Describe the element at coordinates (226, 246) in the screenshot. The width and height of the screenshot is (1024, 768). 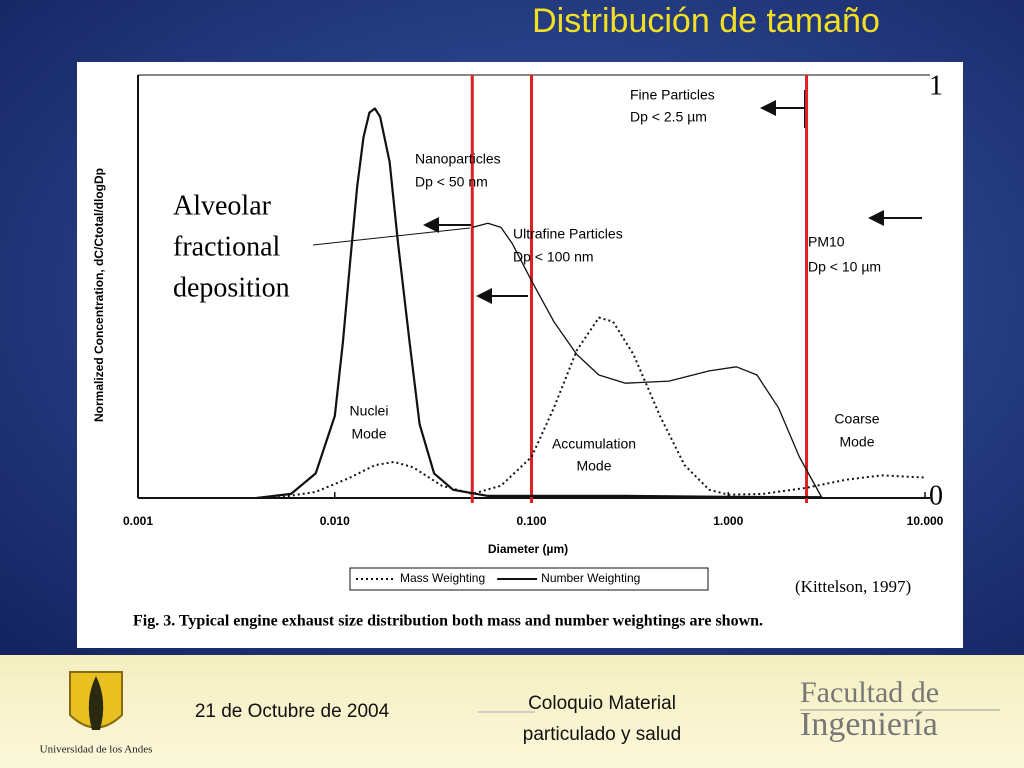
I see `annotation: fractional` at that location.